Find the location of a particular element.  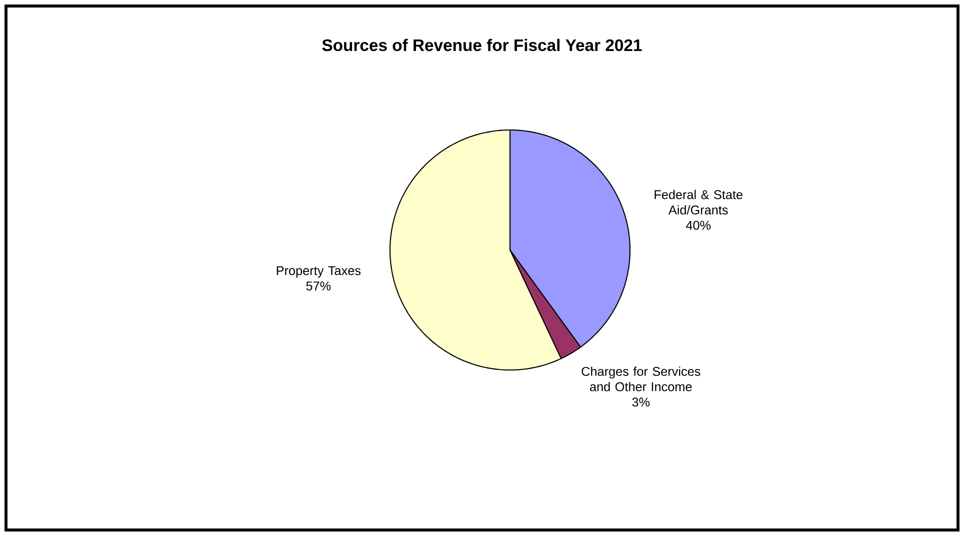

slice-label: Property Taxes is located at coordinates (318, 272).